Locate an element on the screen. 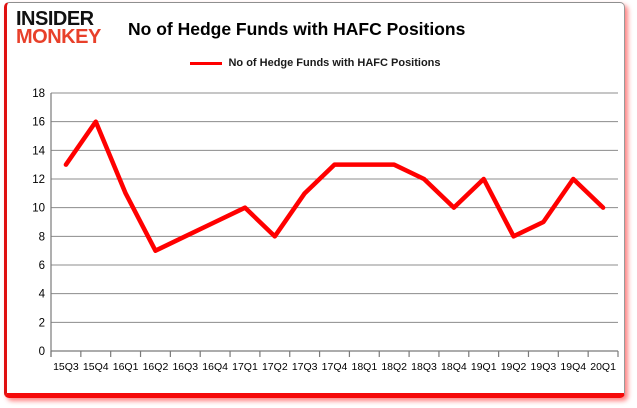 The image size is (637, 408). y-axis-label: 12 is located at coordinates (38, 180).